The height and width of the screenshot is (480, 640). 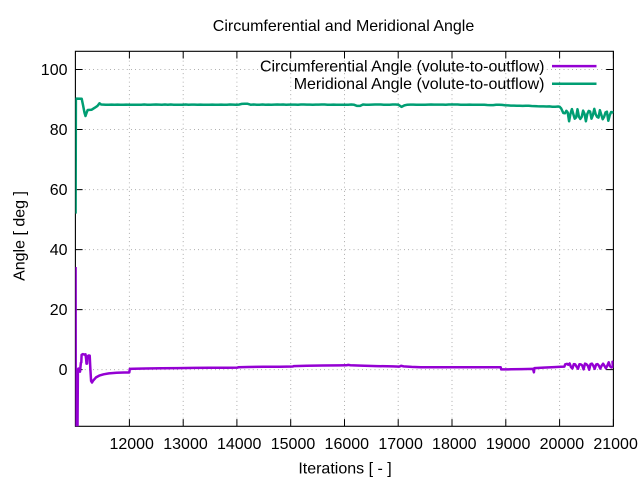 What do you see at coordinates (344, 26) in the screenshot?
I see `svg-text:Circumferential and Meridional: Circumferential and Meridional Angle` at bounding box center [344, 26].